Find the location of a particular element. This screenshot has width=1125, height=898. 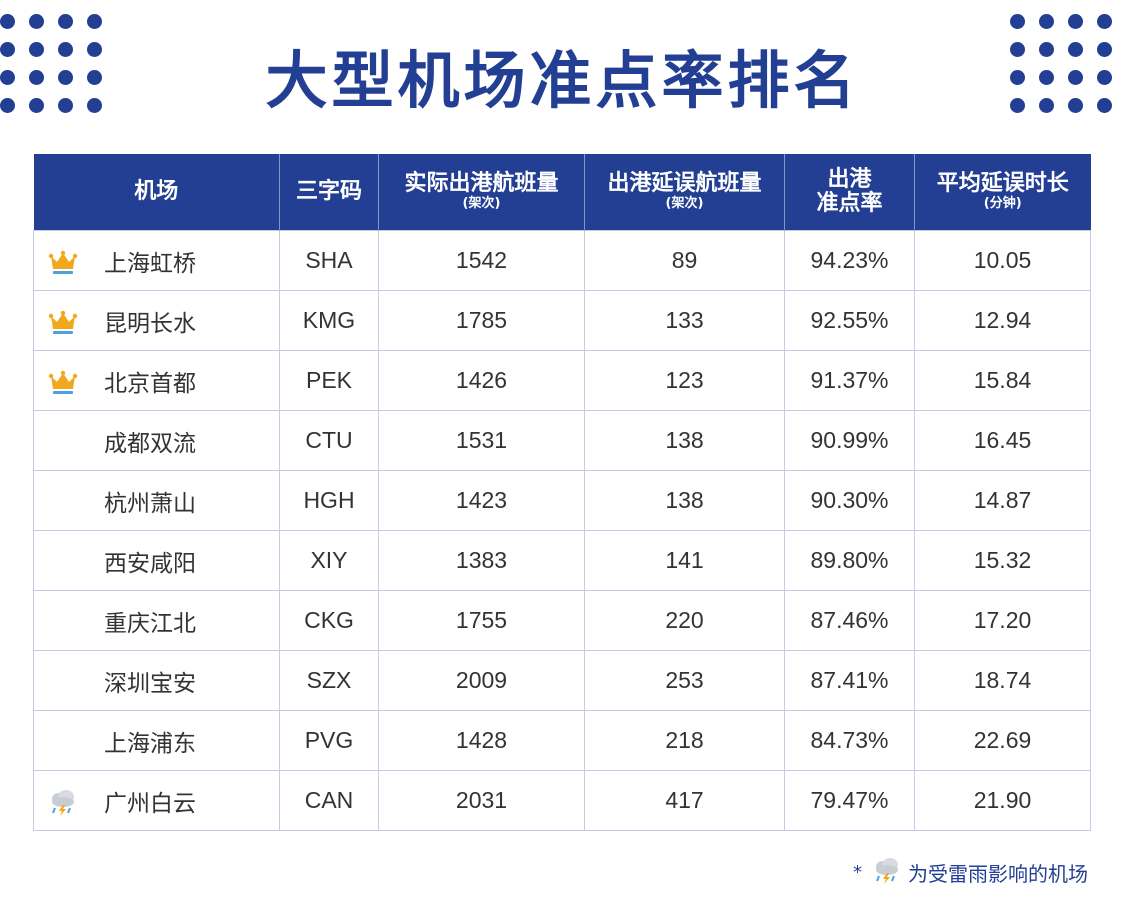

cell-departures: 1531 is located at coordinates (481, 440).